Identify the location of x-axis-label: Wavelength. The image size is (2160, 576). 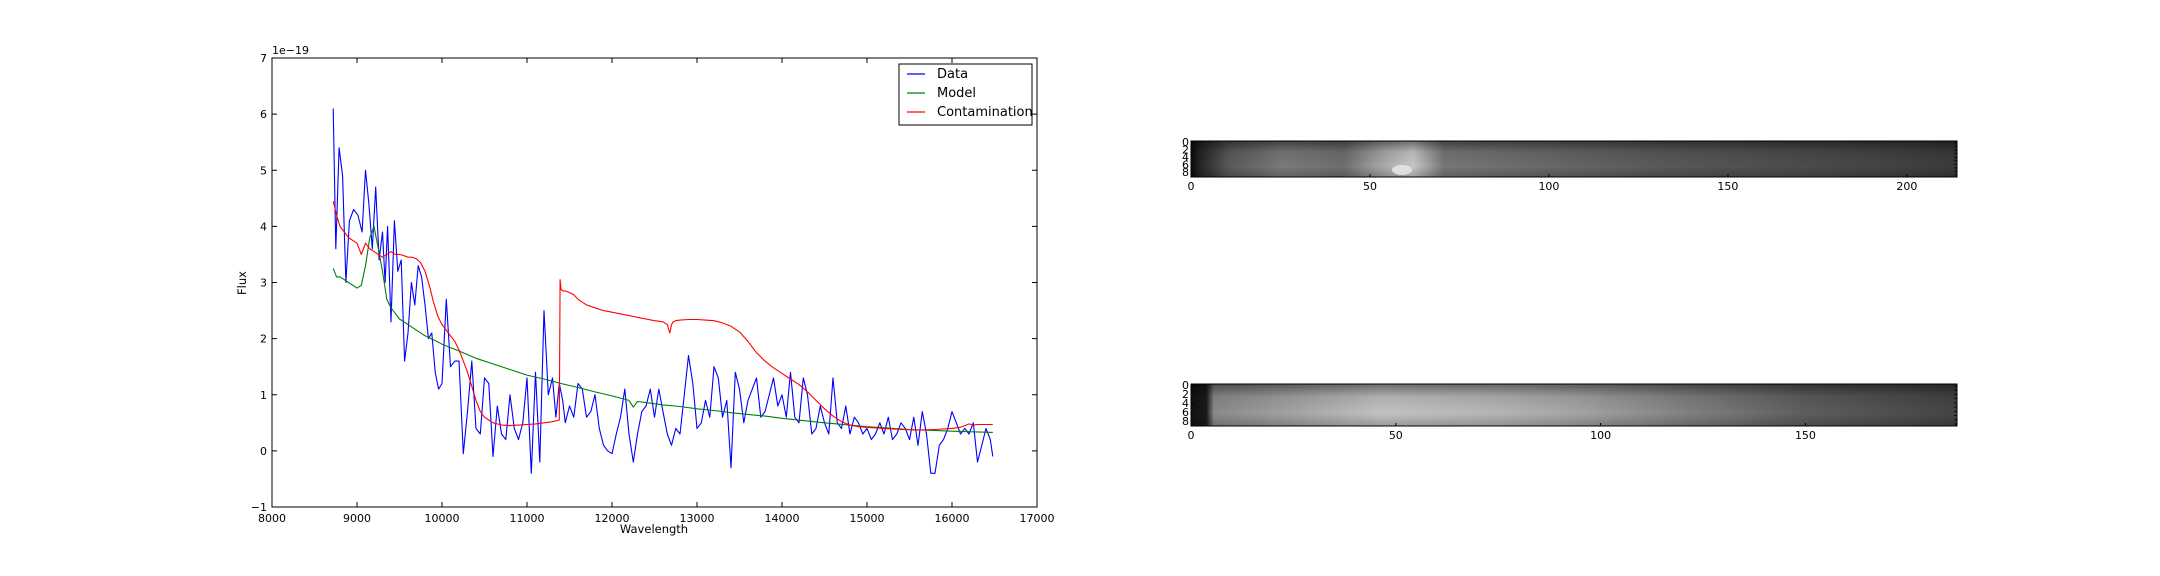
(654, 529).